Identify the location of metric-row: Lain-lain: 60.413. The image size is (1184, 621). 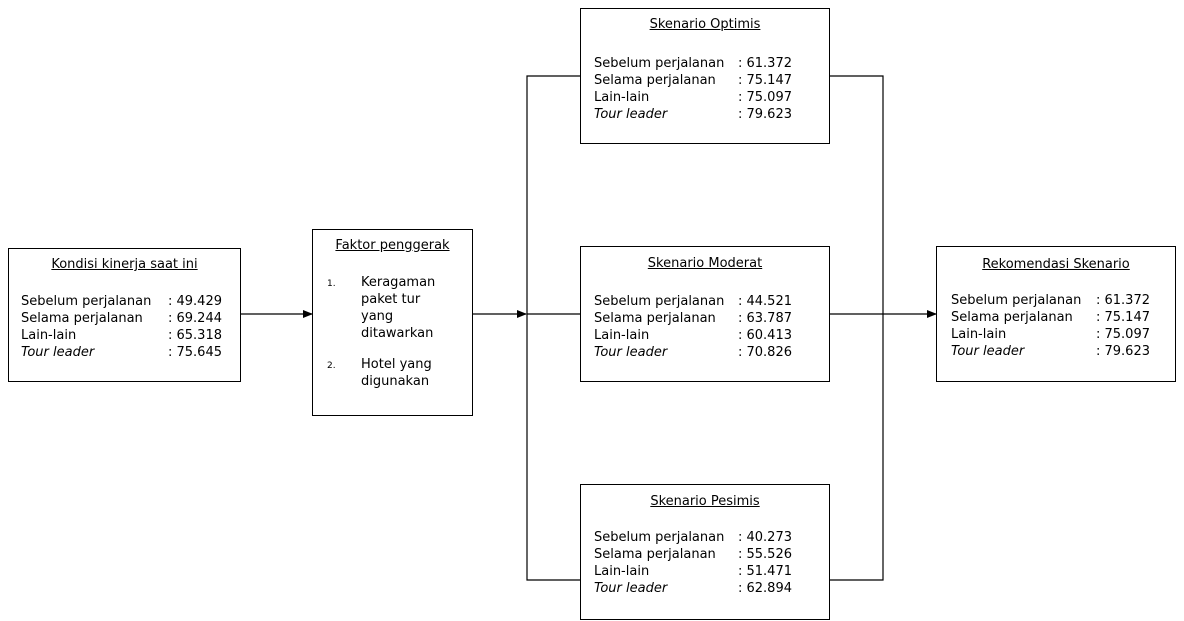
(693, 335).